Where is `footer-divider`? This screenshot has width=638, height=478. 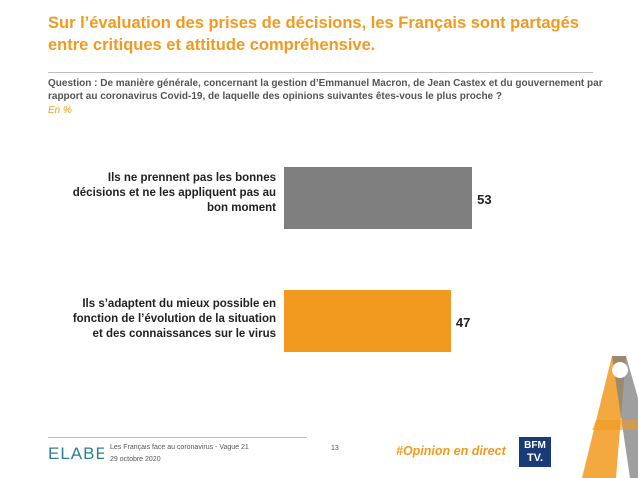 footer-divider is located at coordinates (177, 437).